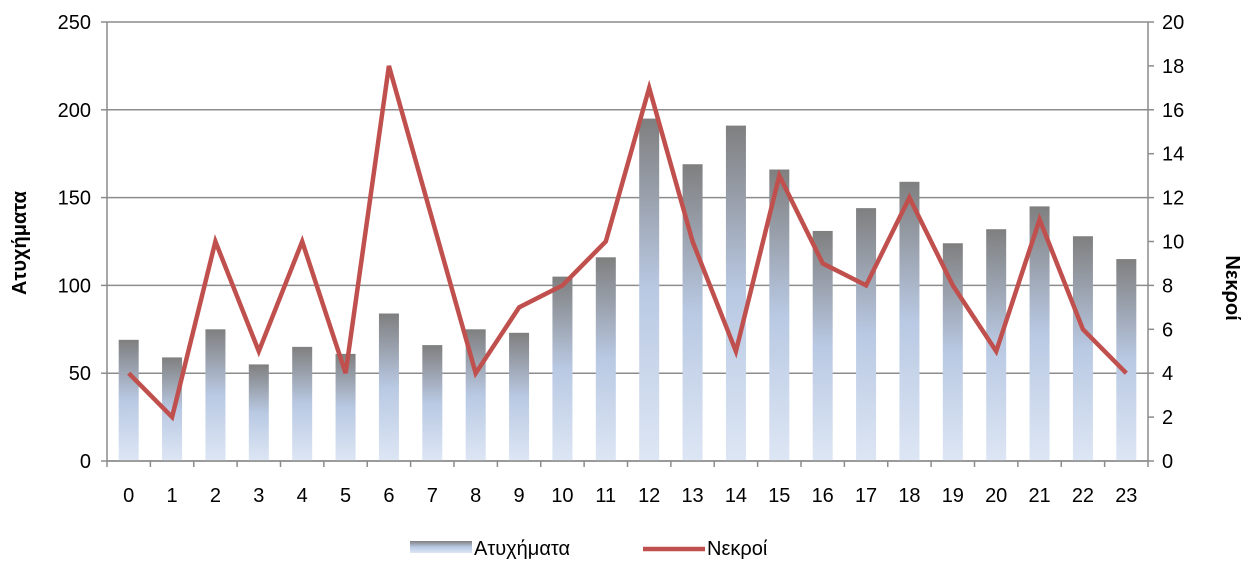 Image resolution: width=1251 pixels, height=562 pixels. Describe the element at coordinates (74, 111) in the screenshot. I see `left-tick-label: 200` at that location.